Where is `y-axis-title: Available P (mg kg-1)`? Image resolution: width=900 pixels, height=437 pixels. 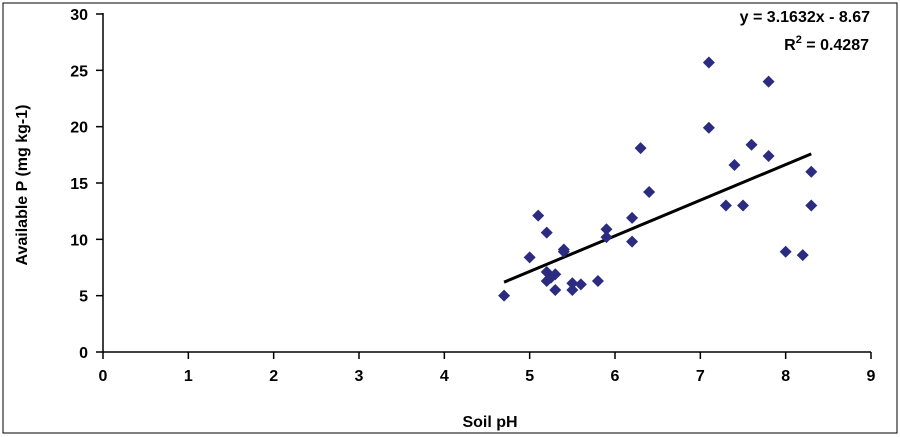 y-axis-title: Available P (mg kg-1) is located at coordinates (22, 185).